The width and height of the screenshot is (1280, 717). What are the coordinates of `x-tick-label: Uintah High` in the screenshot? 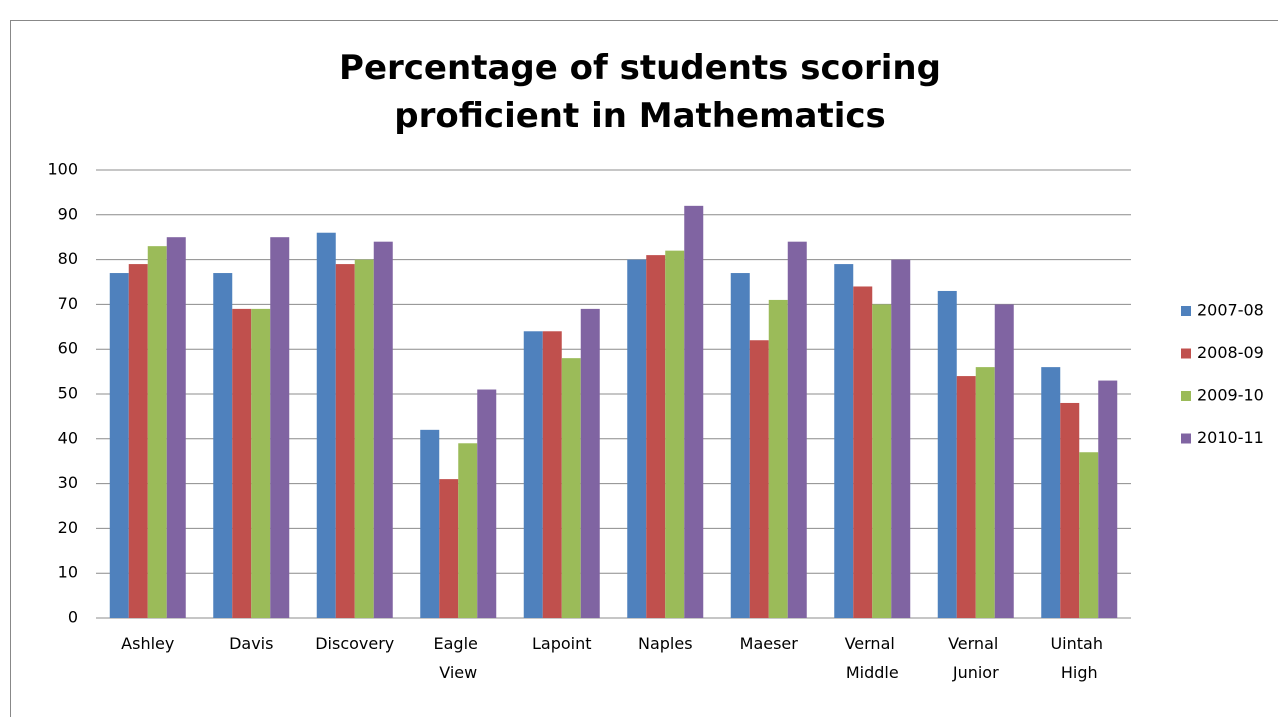 It's located at (1079, 658).